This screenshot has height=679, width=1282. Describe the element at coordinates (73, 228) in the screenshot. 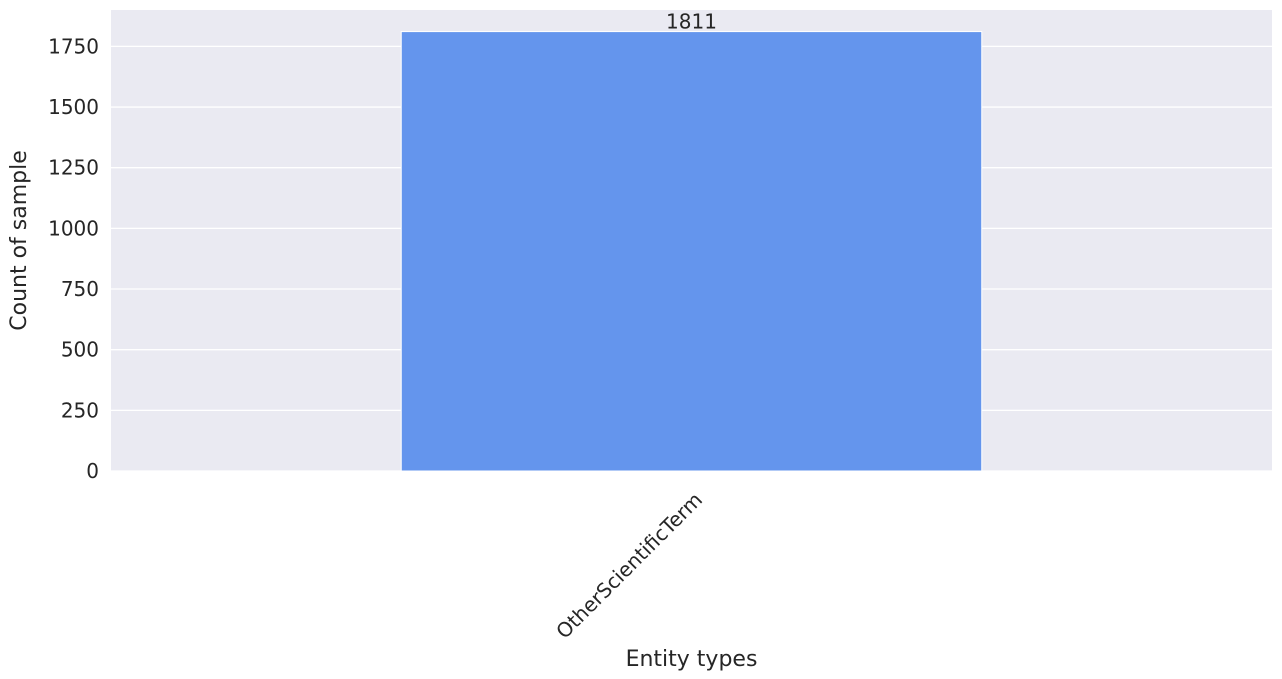

I see `y-tick-label: 1000` at that location.